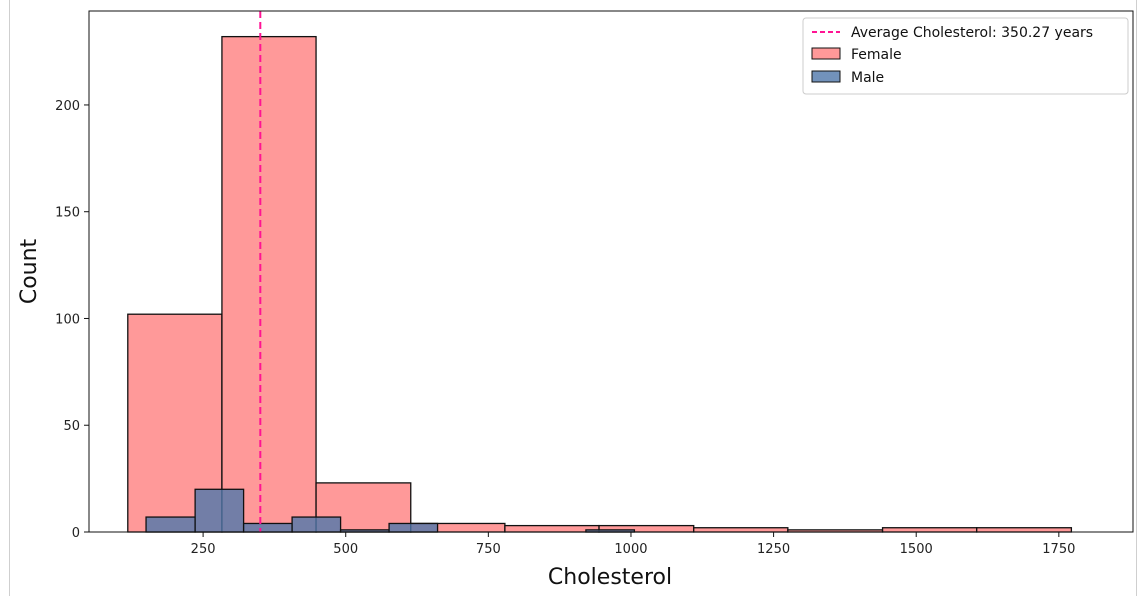  What do you see at coordinates (876, 55) in the screenshot?
I see `legend-female-label: Female` at bounding box center [876, 55].